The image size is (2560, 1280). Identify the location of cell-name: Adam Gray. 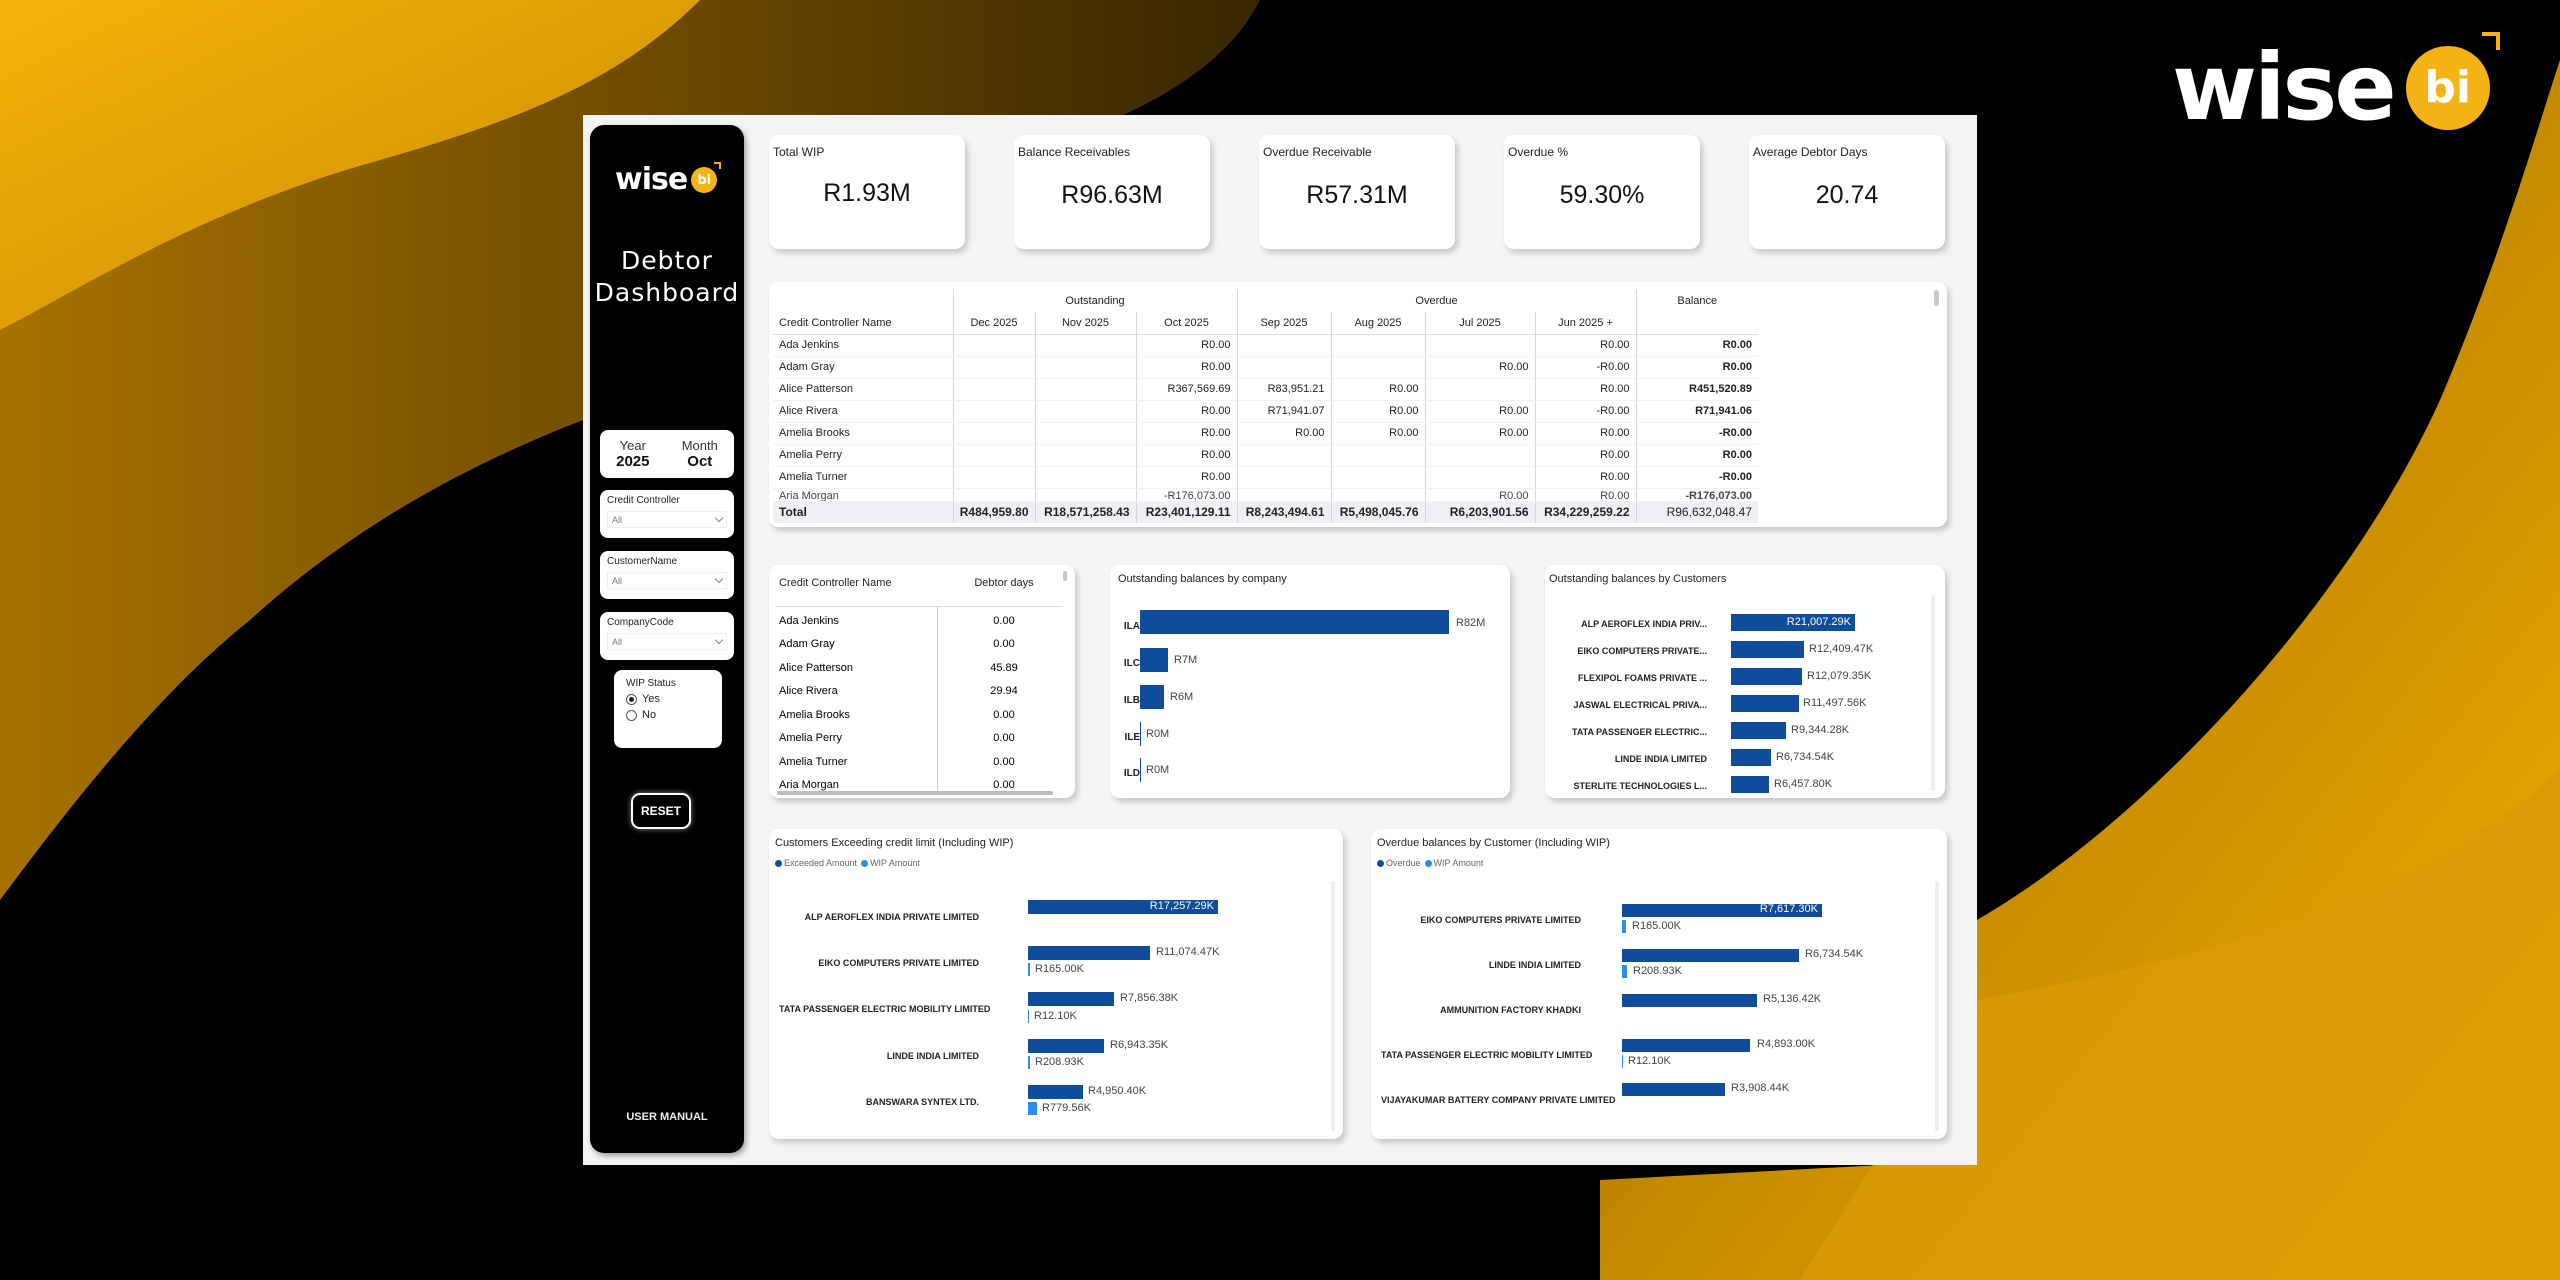
(863, 367).